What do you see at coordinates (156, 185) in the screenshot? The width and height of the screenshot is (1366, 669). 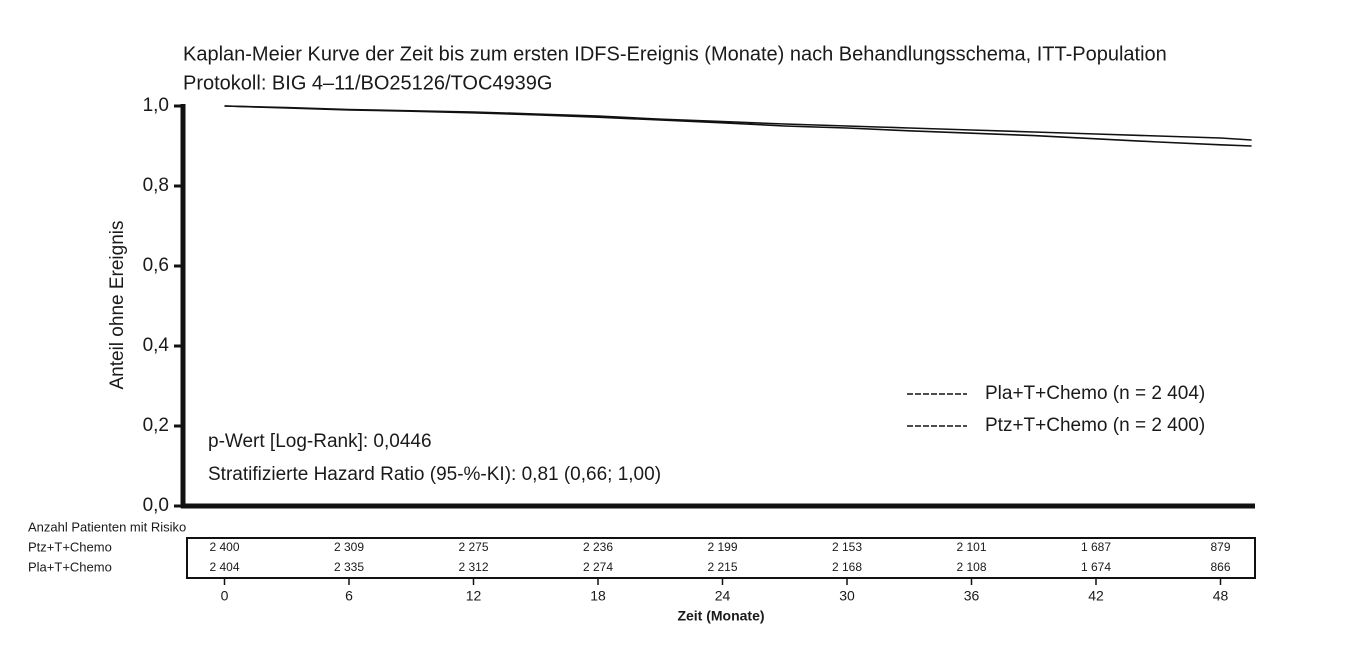 I see `y-tick-label: 0,8` at bounding box center [156, 185].